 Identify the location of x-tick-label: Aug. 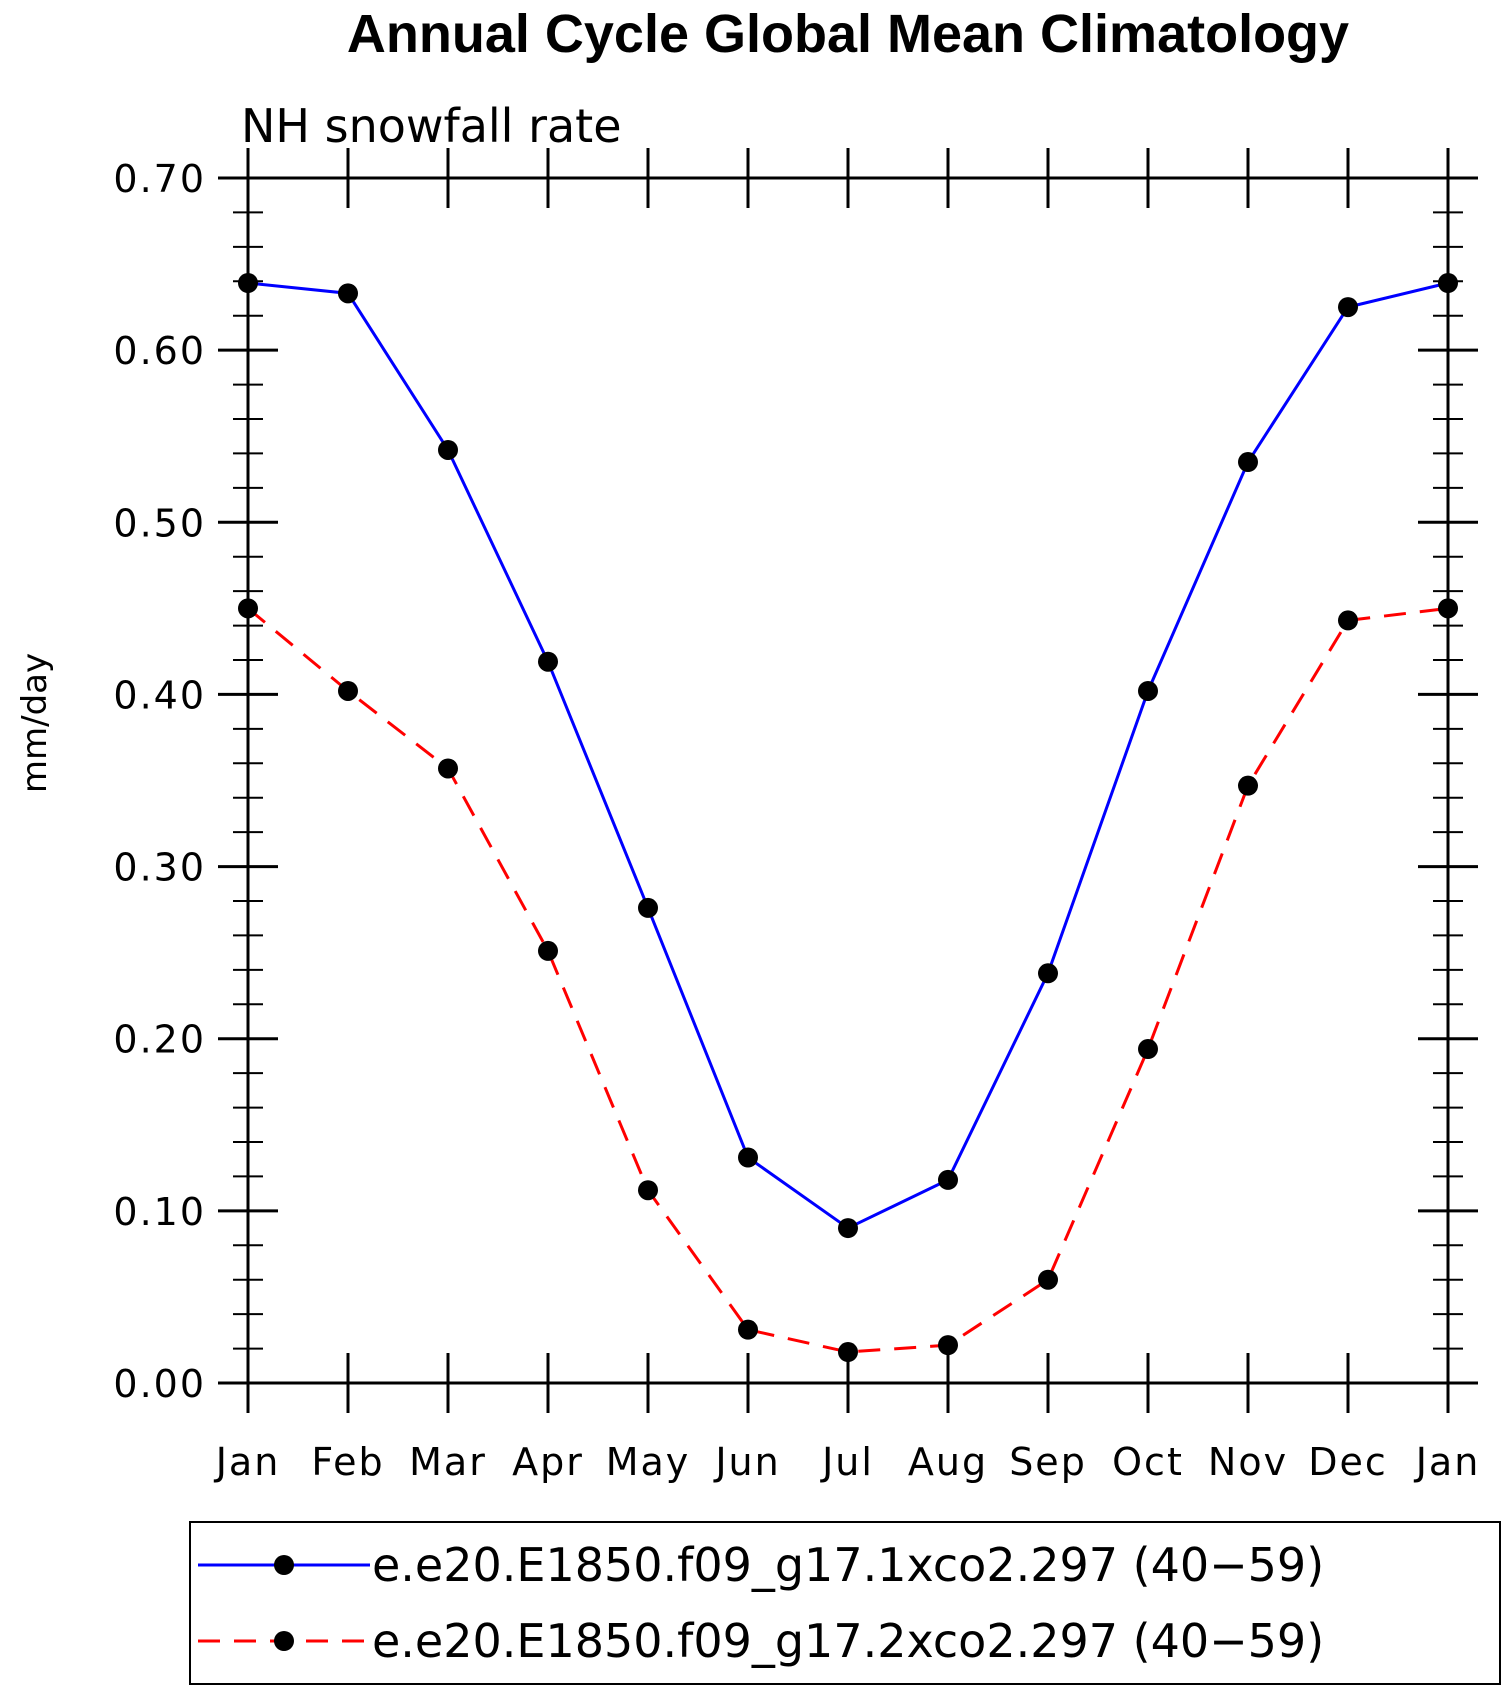
(948, 1462).